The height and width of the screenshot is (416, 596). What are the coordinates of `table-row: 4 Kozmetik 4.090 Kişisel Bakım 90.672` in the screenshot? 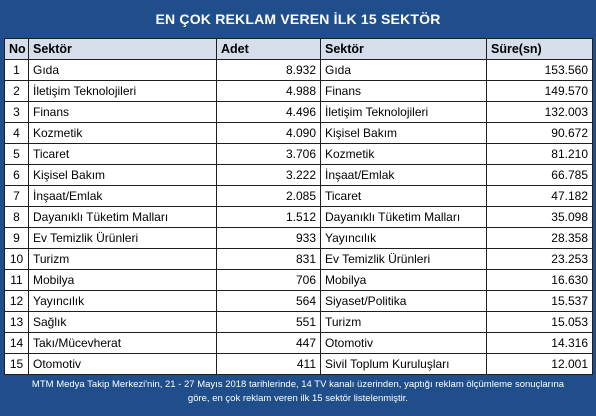 It's located at (298, 133).